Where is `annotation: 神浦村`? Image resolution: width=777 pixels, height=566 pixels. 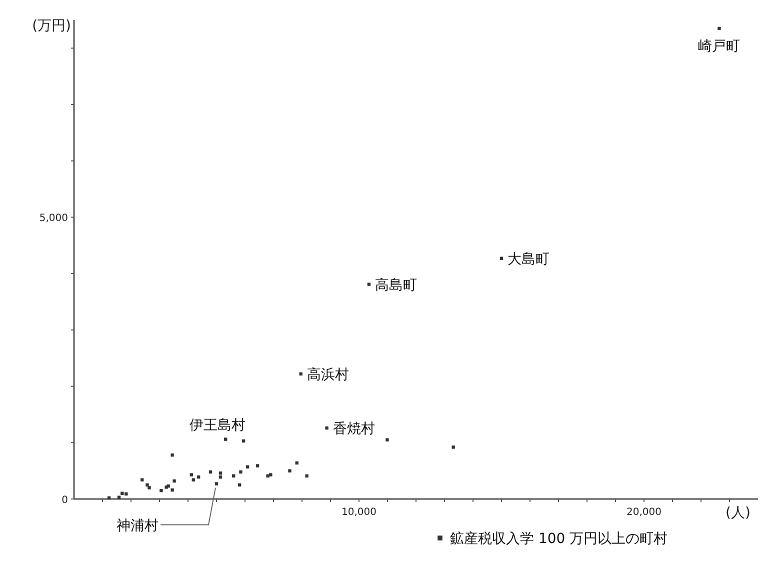
annotation: 神浦村 is located at coordinates (137, 526).